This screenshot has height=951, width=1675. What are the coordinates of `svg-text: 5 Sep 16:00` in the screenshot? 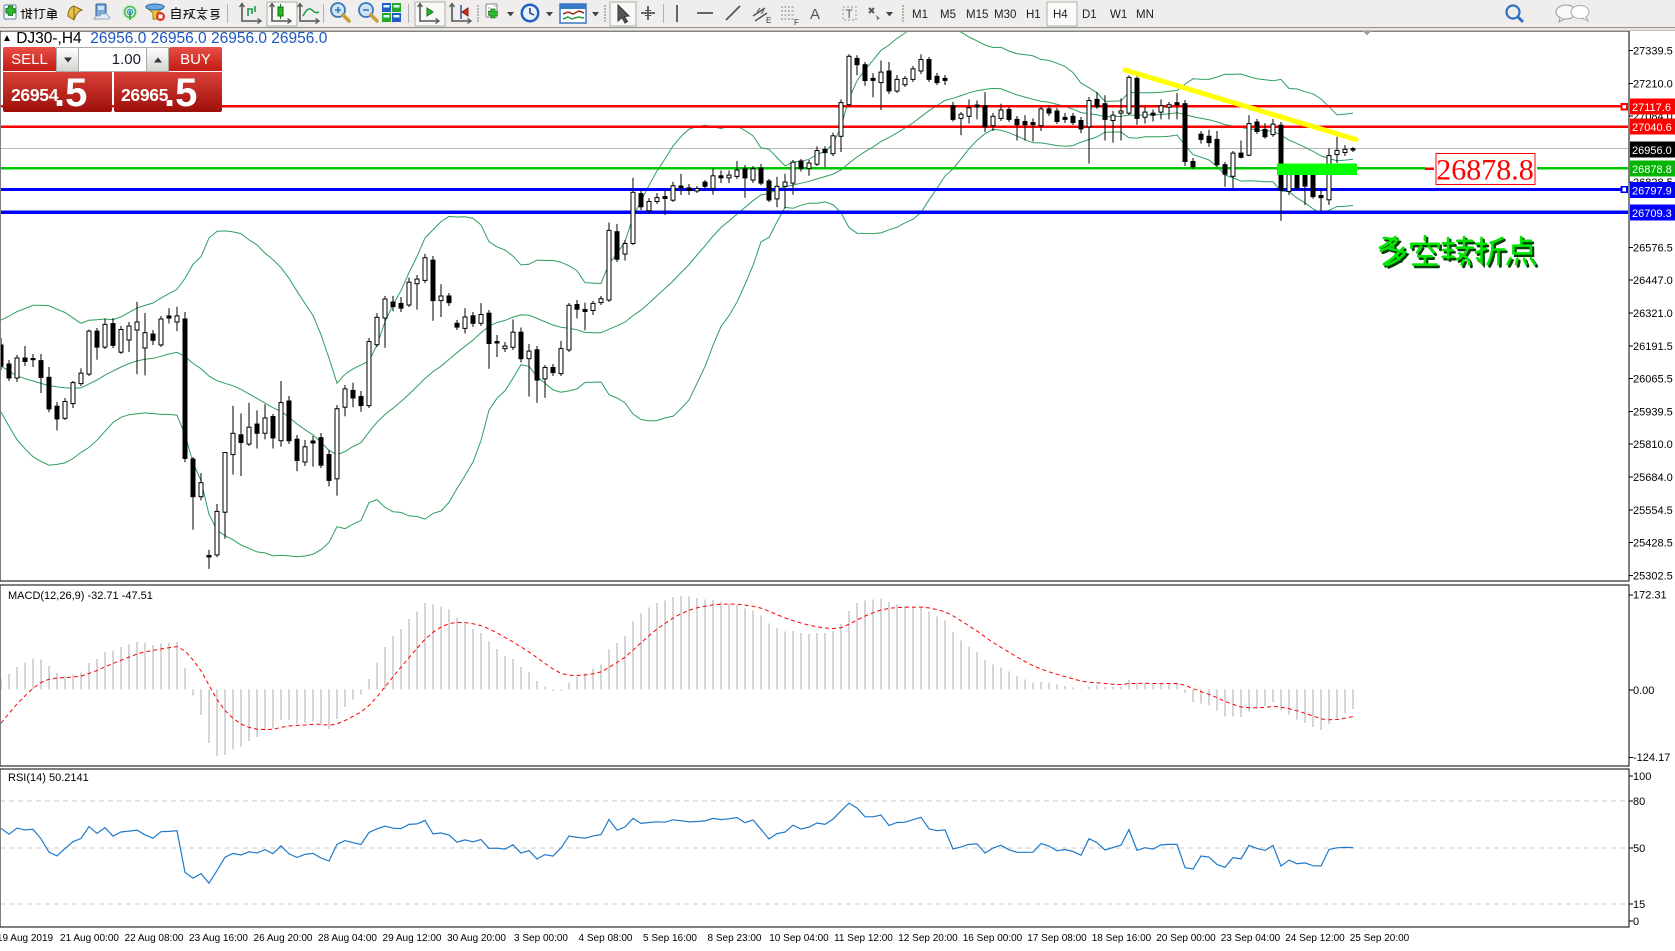 It's located at (670, 938).